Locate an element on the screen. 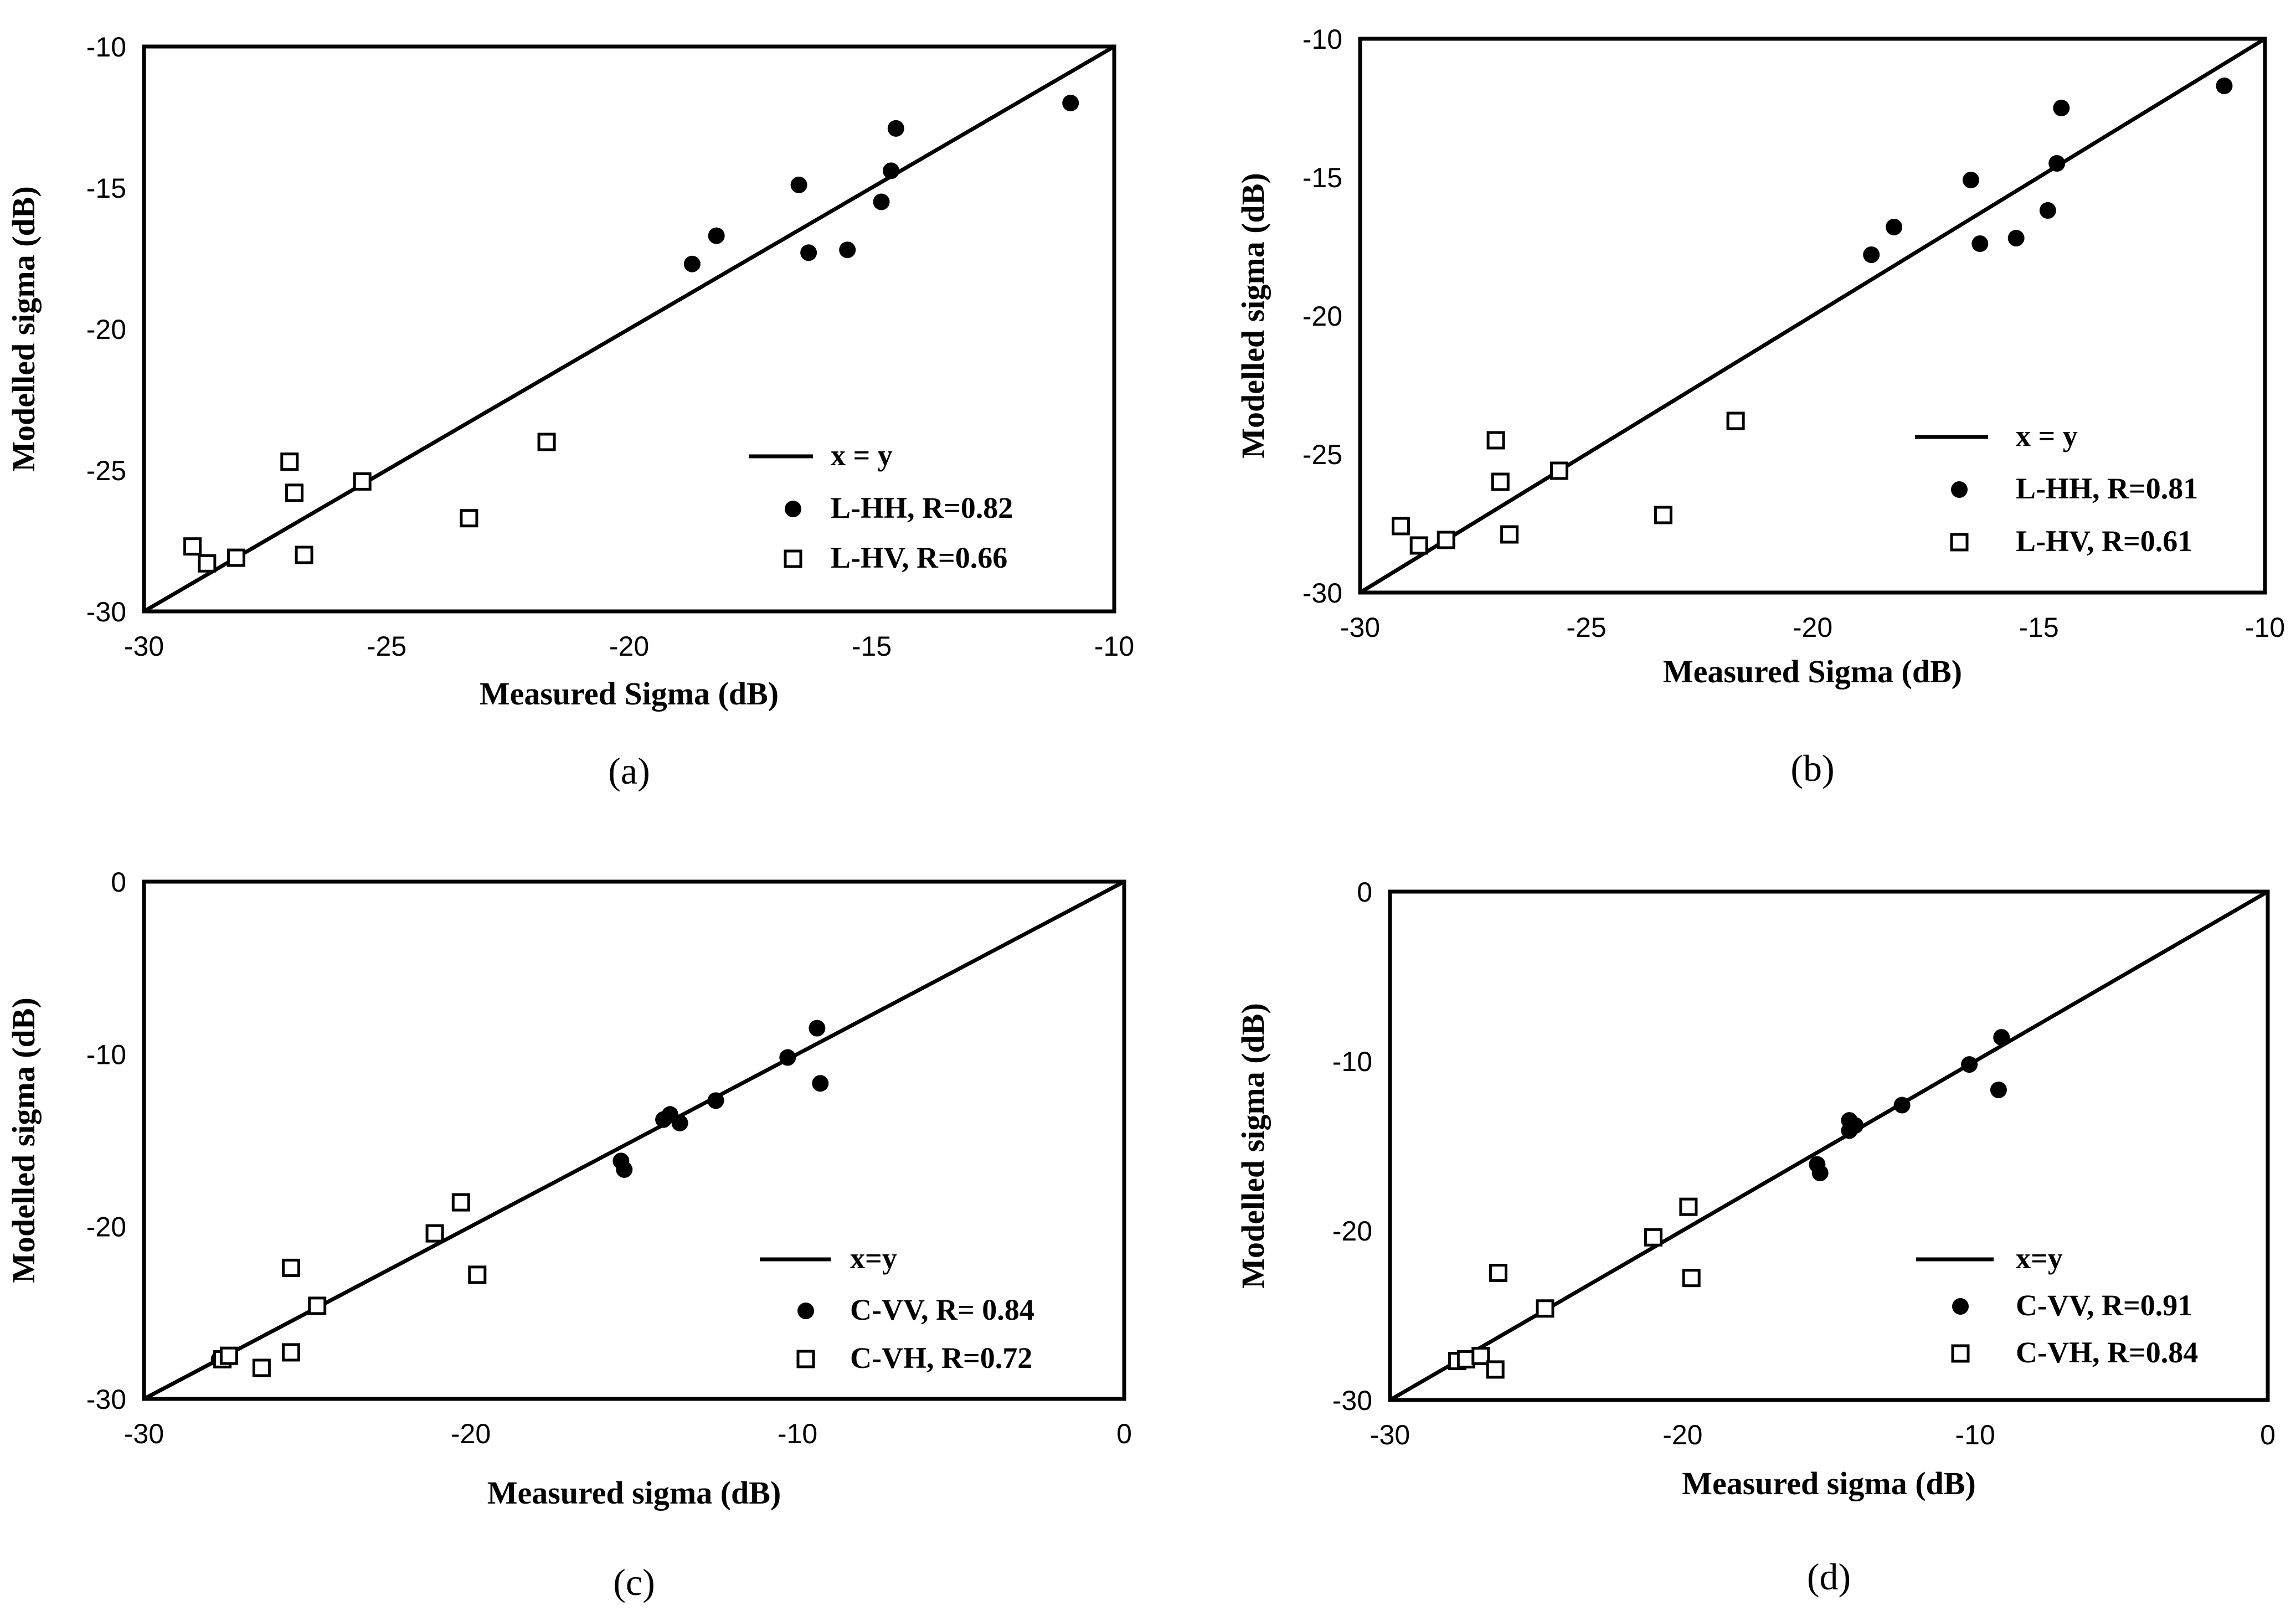  legend-label-series-2: C-VH, R=0.72 is located at coordinates (941, 1358).